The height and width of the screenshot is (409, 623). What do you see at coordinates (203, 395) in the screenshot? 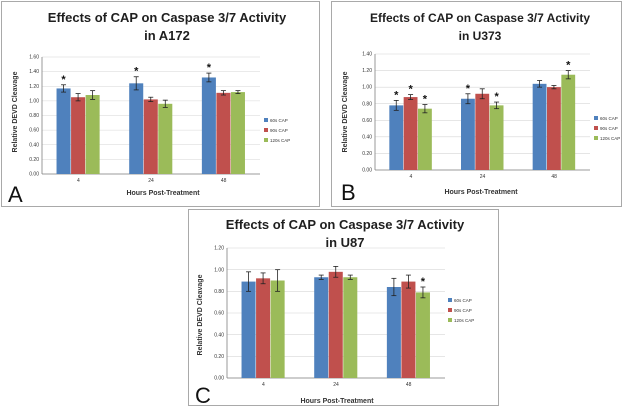
I see `panel-letter: C` at bounding box center [203, 395].